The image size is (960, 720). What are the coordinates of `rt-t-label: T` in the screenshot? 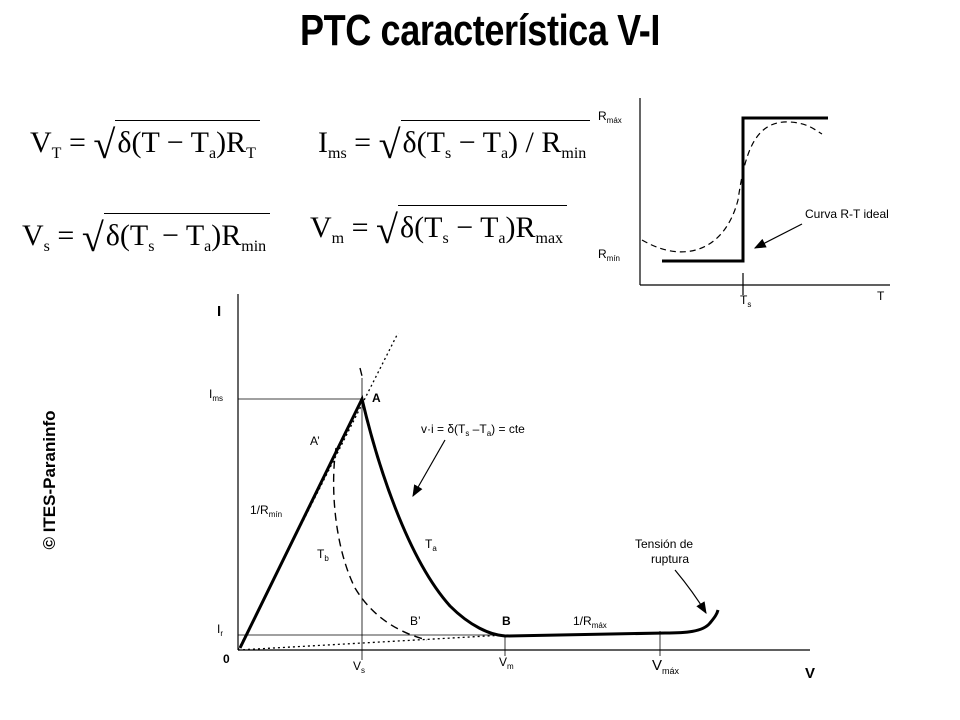 It's located at (881, 296).